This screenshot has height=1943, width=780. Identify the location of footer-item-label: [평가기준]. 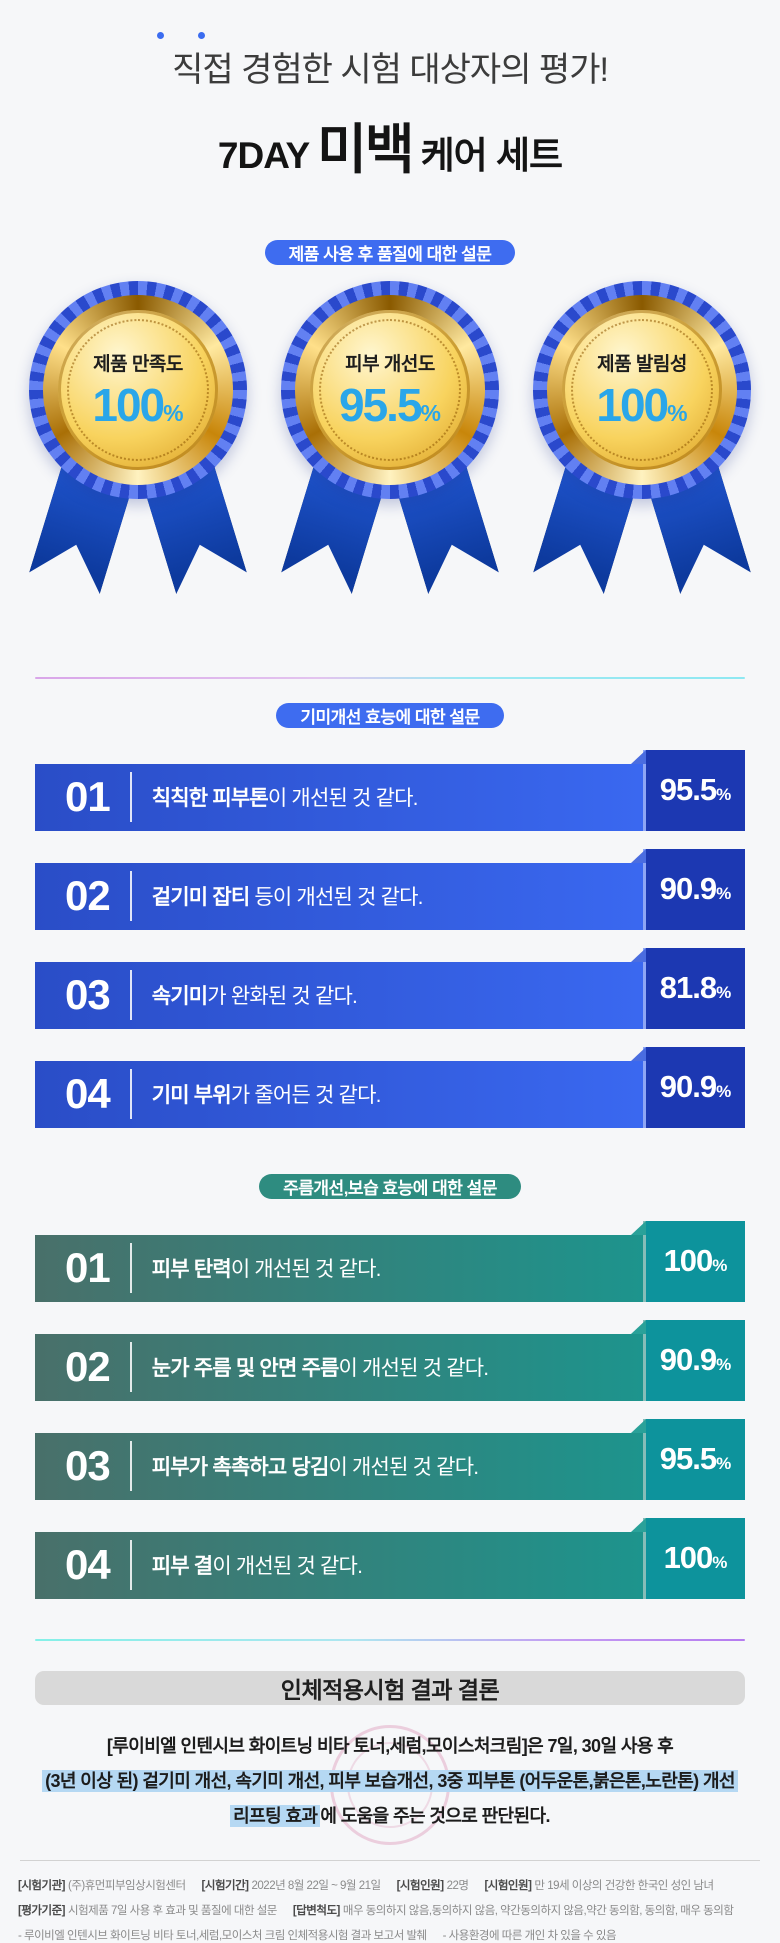
(41, 1911).